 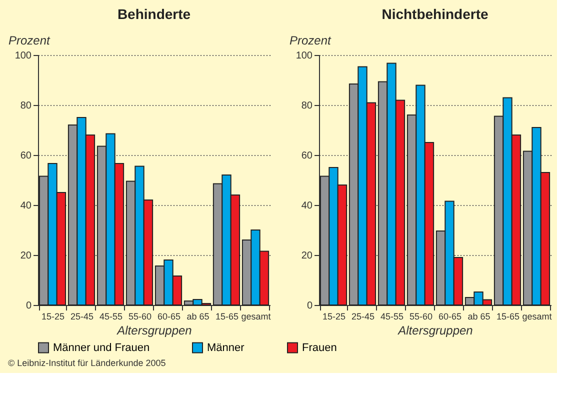 What do you see at coordinates (154, 14) in the screenshot?
I see `chart-title: Behinderte` at bounding box center [154, 14].